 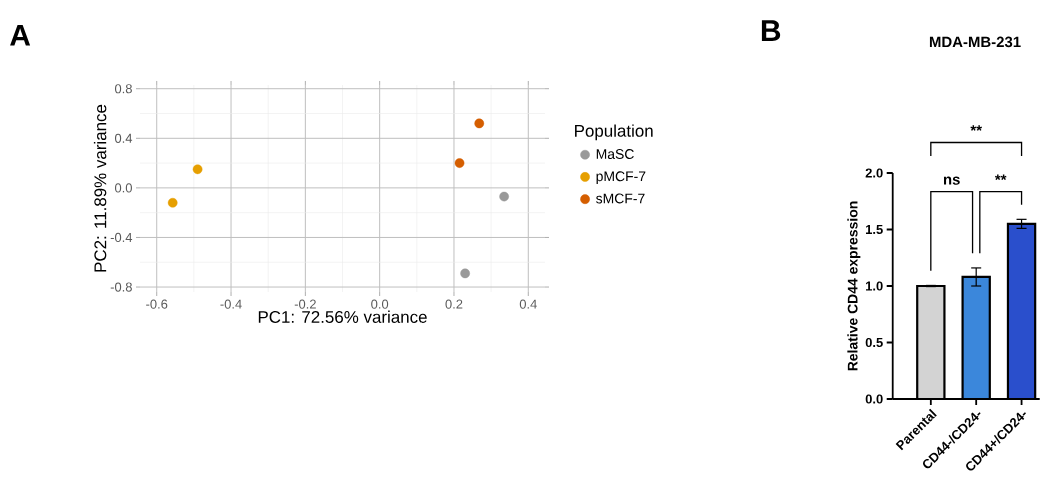 I want to click on x-axis-title: PC1: 72.56% variance, so click(x=342, y=316).